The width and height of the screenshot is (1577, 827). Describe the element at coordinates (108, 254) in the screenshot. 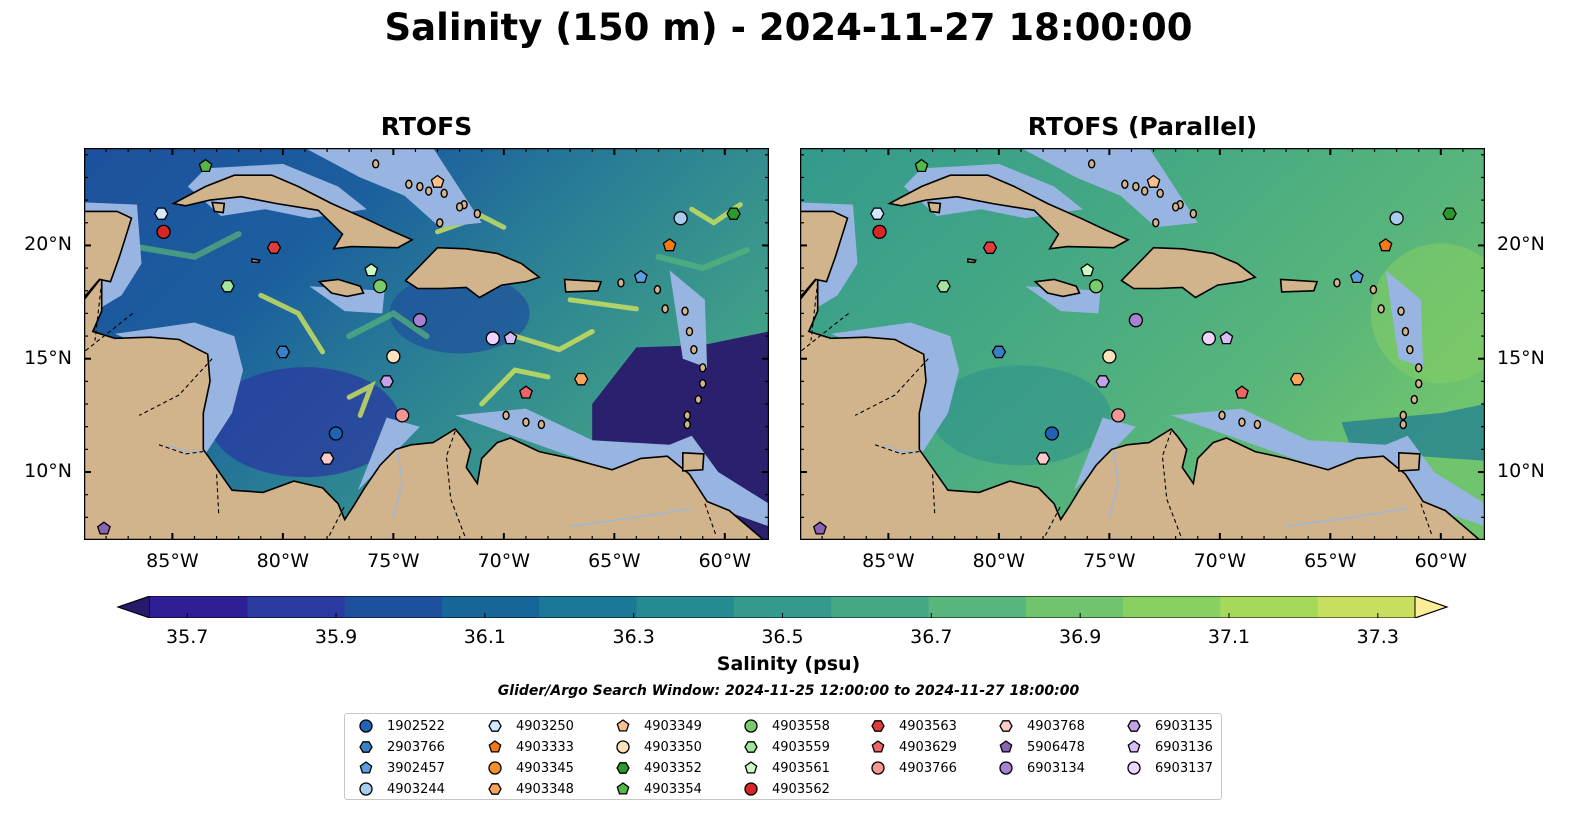

I see `land-mexico` at that location.